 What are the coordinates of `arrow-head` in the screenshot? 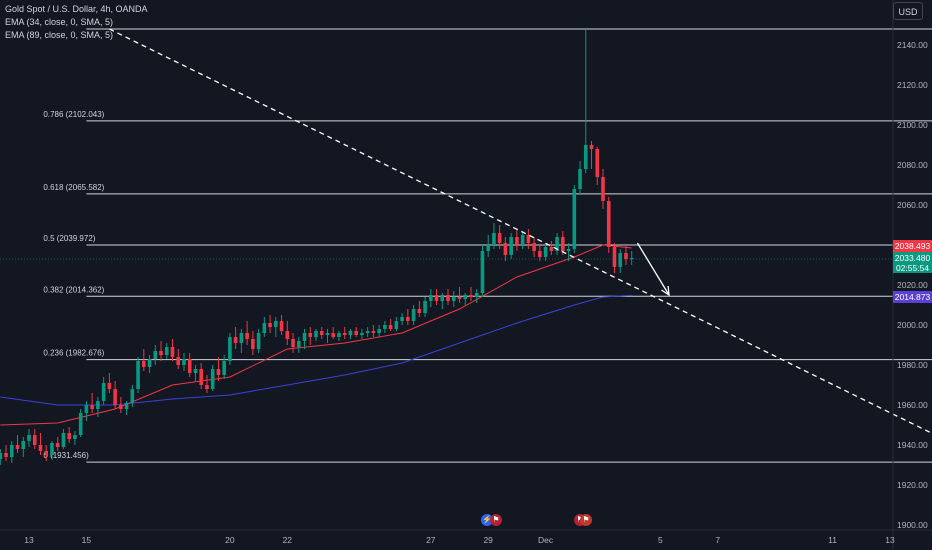 It's located at (665, 291).